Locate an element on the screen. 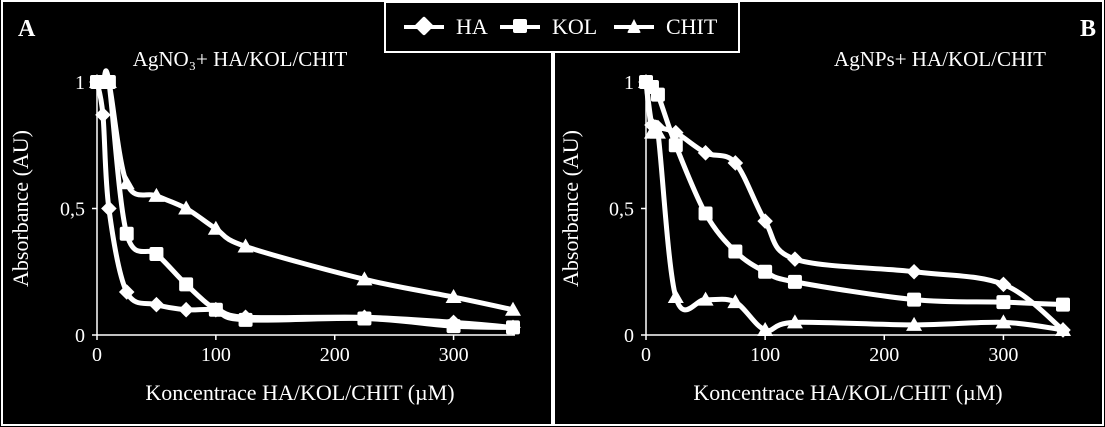 The height and width of the screenshot is (427, 1105). panel-a-y-tick-label: 0 is located at coordinates (80, 336).